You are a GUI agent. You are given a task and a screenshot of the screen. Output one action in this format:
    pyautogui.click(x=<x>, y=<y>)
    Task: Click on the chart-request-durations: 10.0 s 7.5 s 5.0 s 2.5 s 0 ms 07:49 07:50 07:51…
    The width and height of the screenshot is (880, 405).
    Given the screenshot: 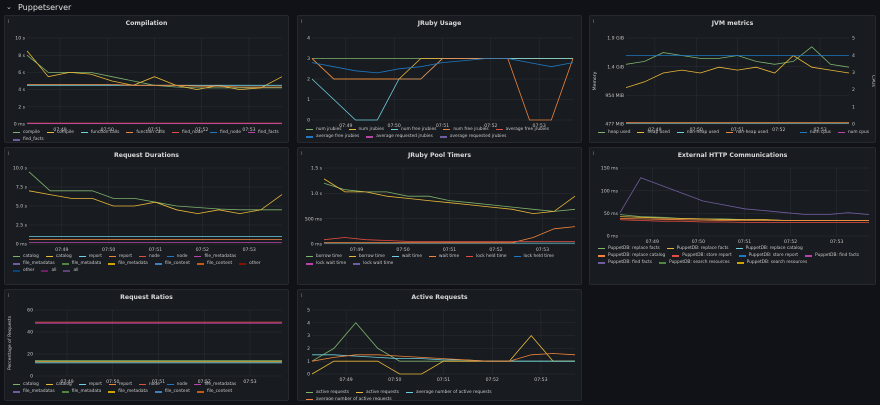 What is the action you would take?
    pyautogui.click(x=148, y=209)
    